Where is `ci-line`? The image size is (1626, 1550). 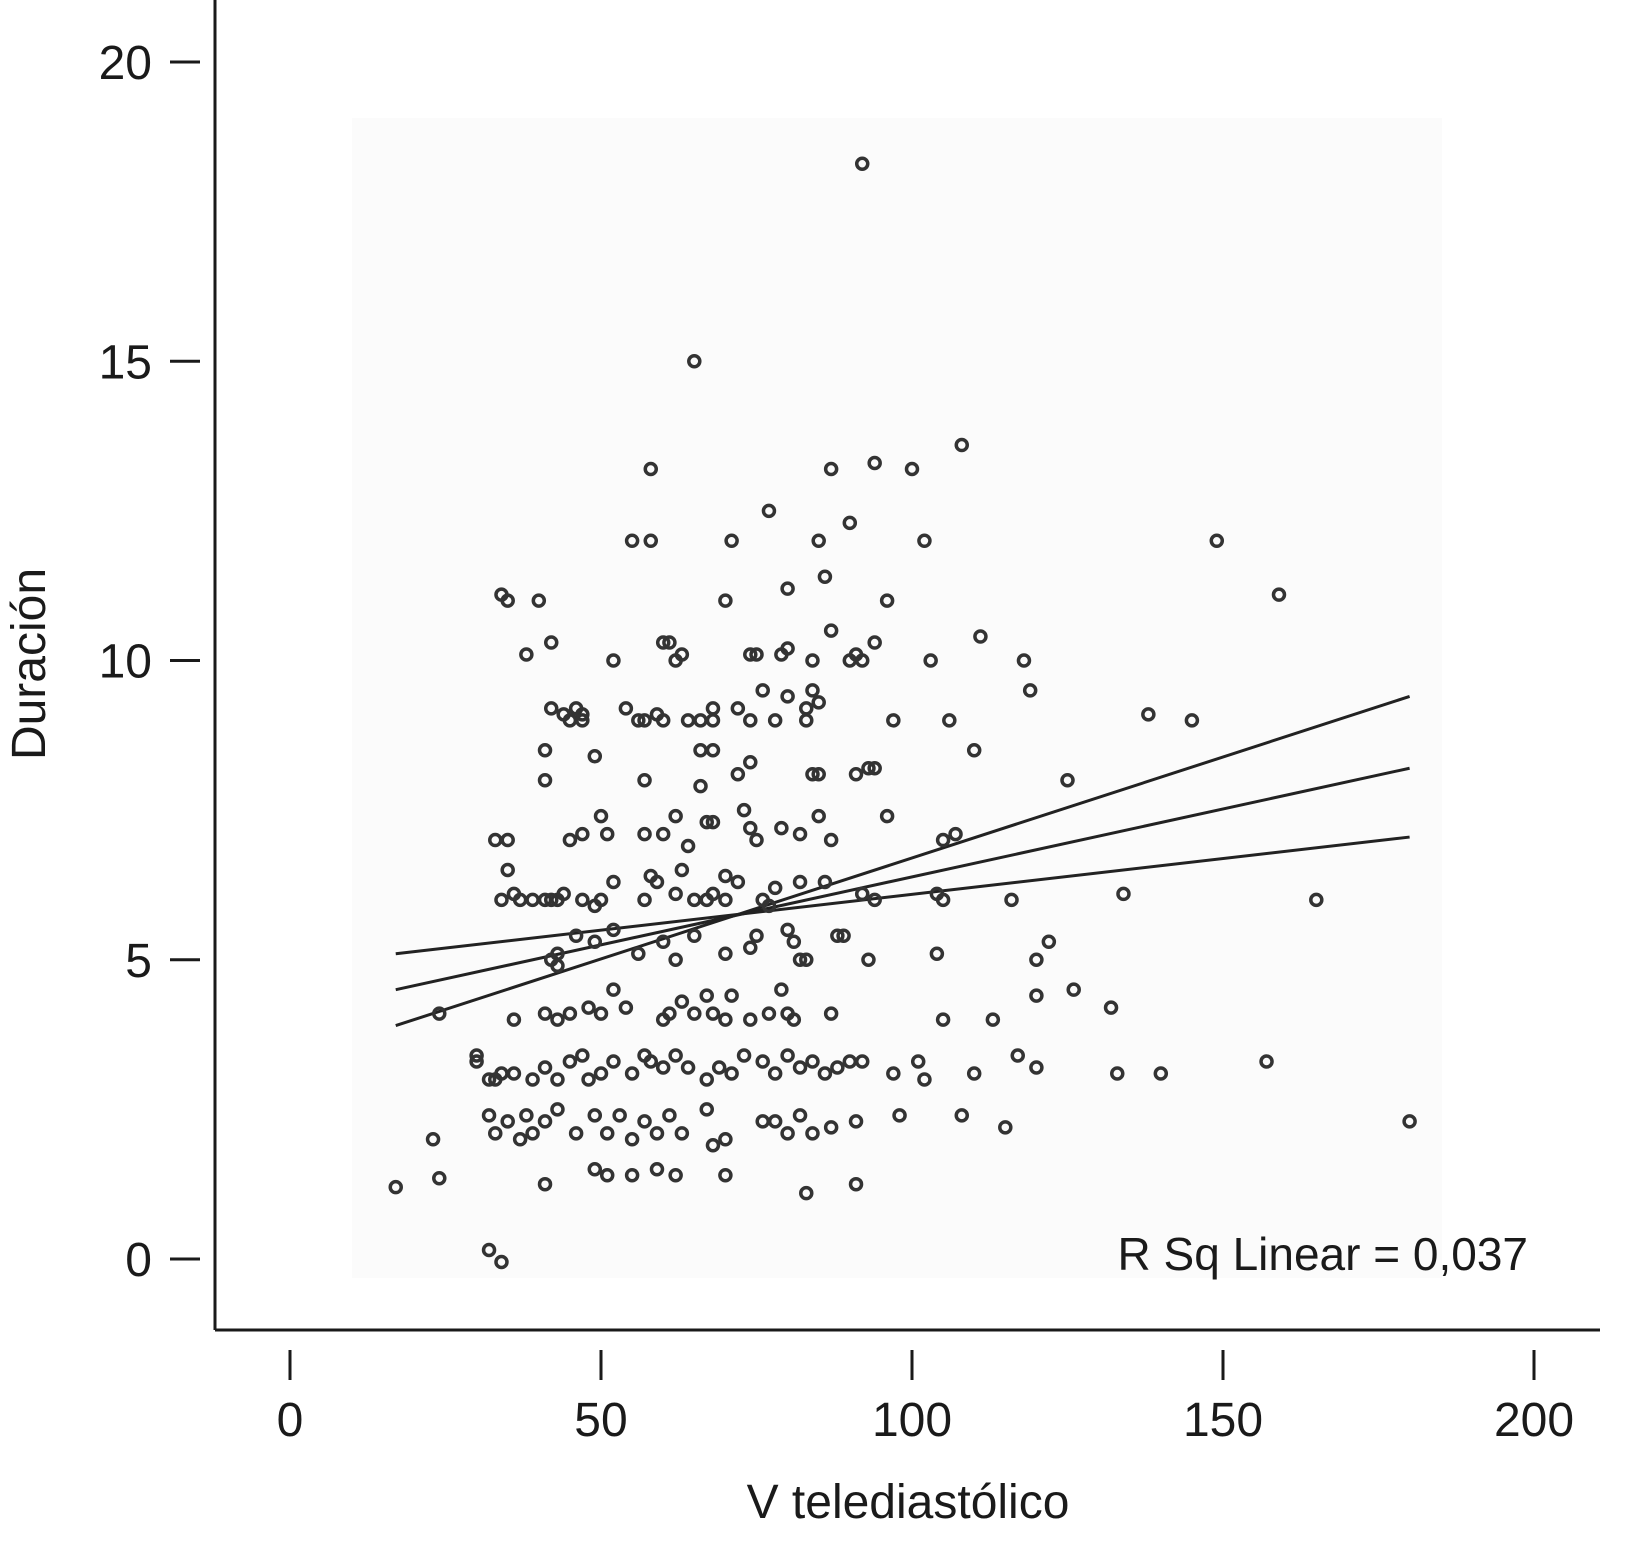 ci-line is located at coordinates (903, 861).